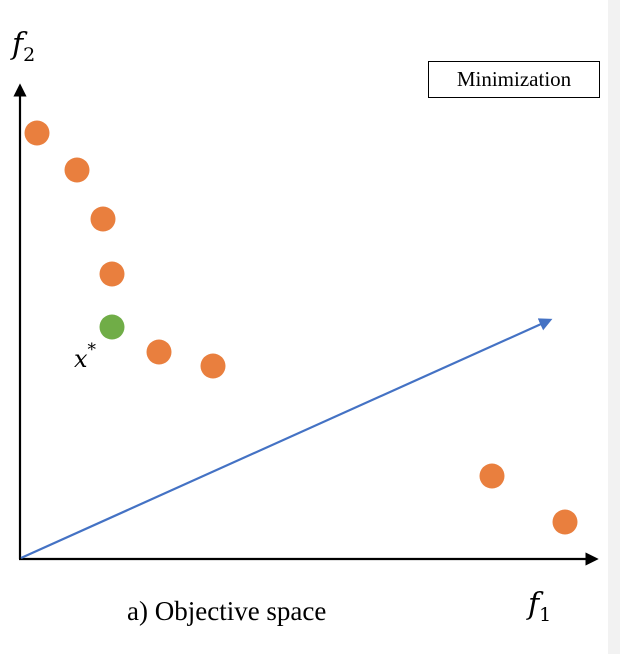  What do you see at coordinates (545, 615) in the screenshot?
I see `x-axis-label-sub: 1` at bounding box center [545, 615].